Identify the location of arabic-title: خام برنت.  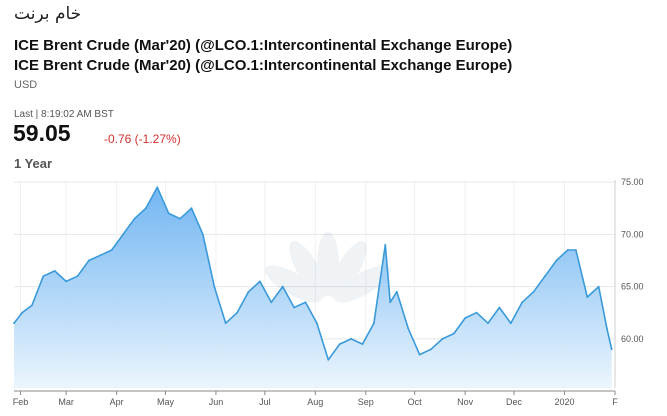
(48, 14).